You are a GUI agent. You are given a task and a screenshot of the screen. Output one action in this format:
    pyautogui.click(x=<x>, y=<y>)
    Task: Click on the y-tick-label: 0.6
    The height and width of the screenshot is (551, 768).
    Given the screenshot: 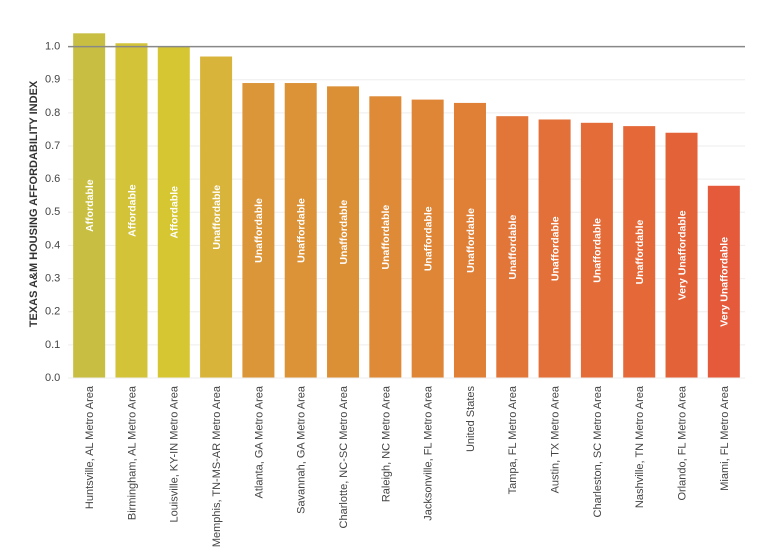 What is the action you would take?
    pyautogui.click(x=52, y=179)
    